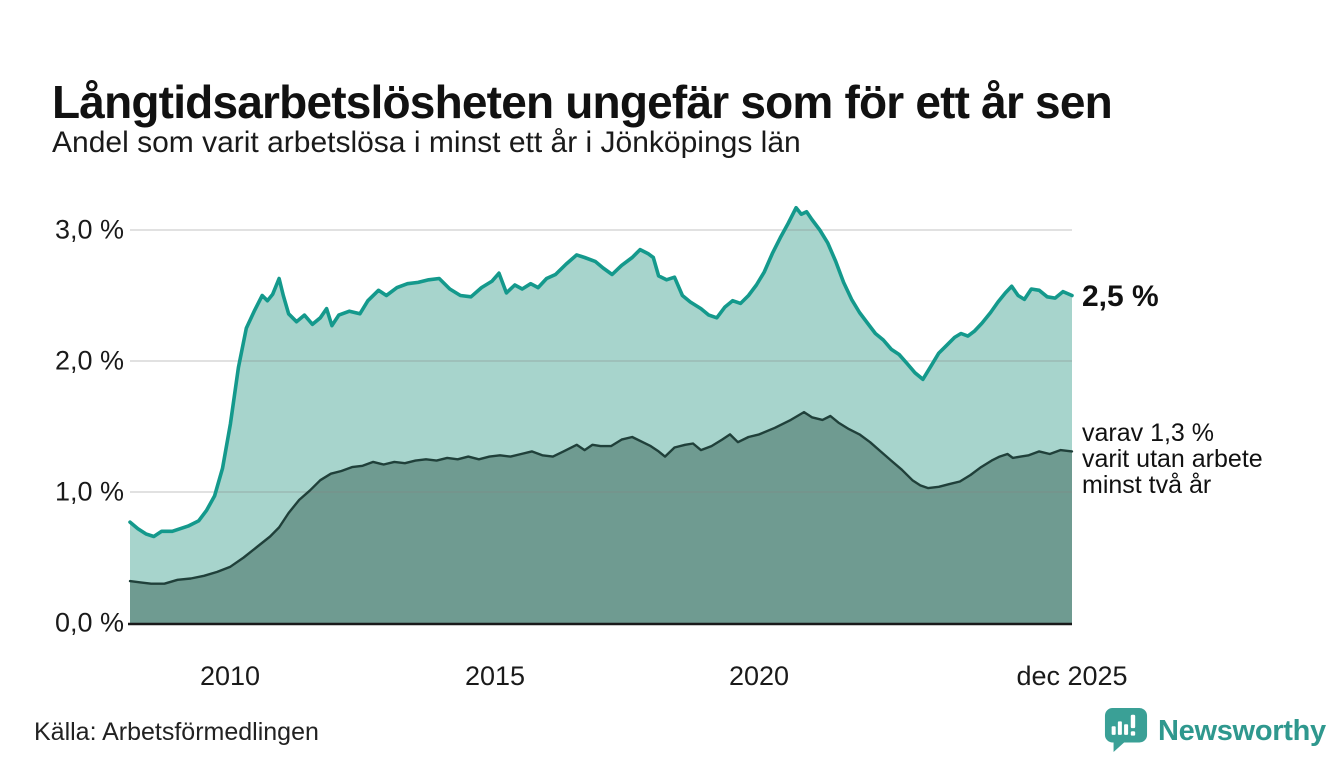 Image resolution: width=1340 pixels, height=780 pixels. Describe the element at coordinates (1120, 296) in the screenshot. I see `series-end-value-label: 2,5 %` at that location.